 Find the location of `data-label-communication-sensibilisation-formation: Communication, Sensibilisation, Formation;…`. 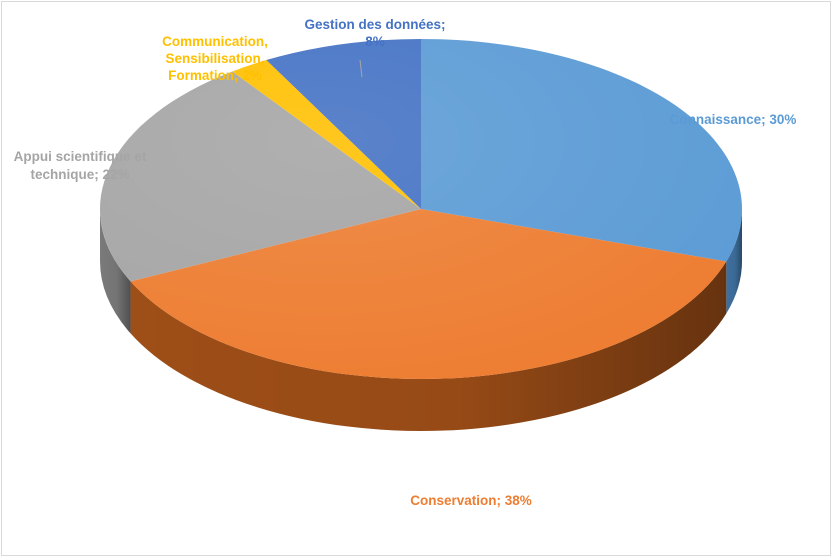

data-label-communication-sensibilisation-formation: Communication, Sensibilisation, Formation;… is located at coordinates (215, 58).